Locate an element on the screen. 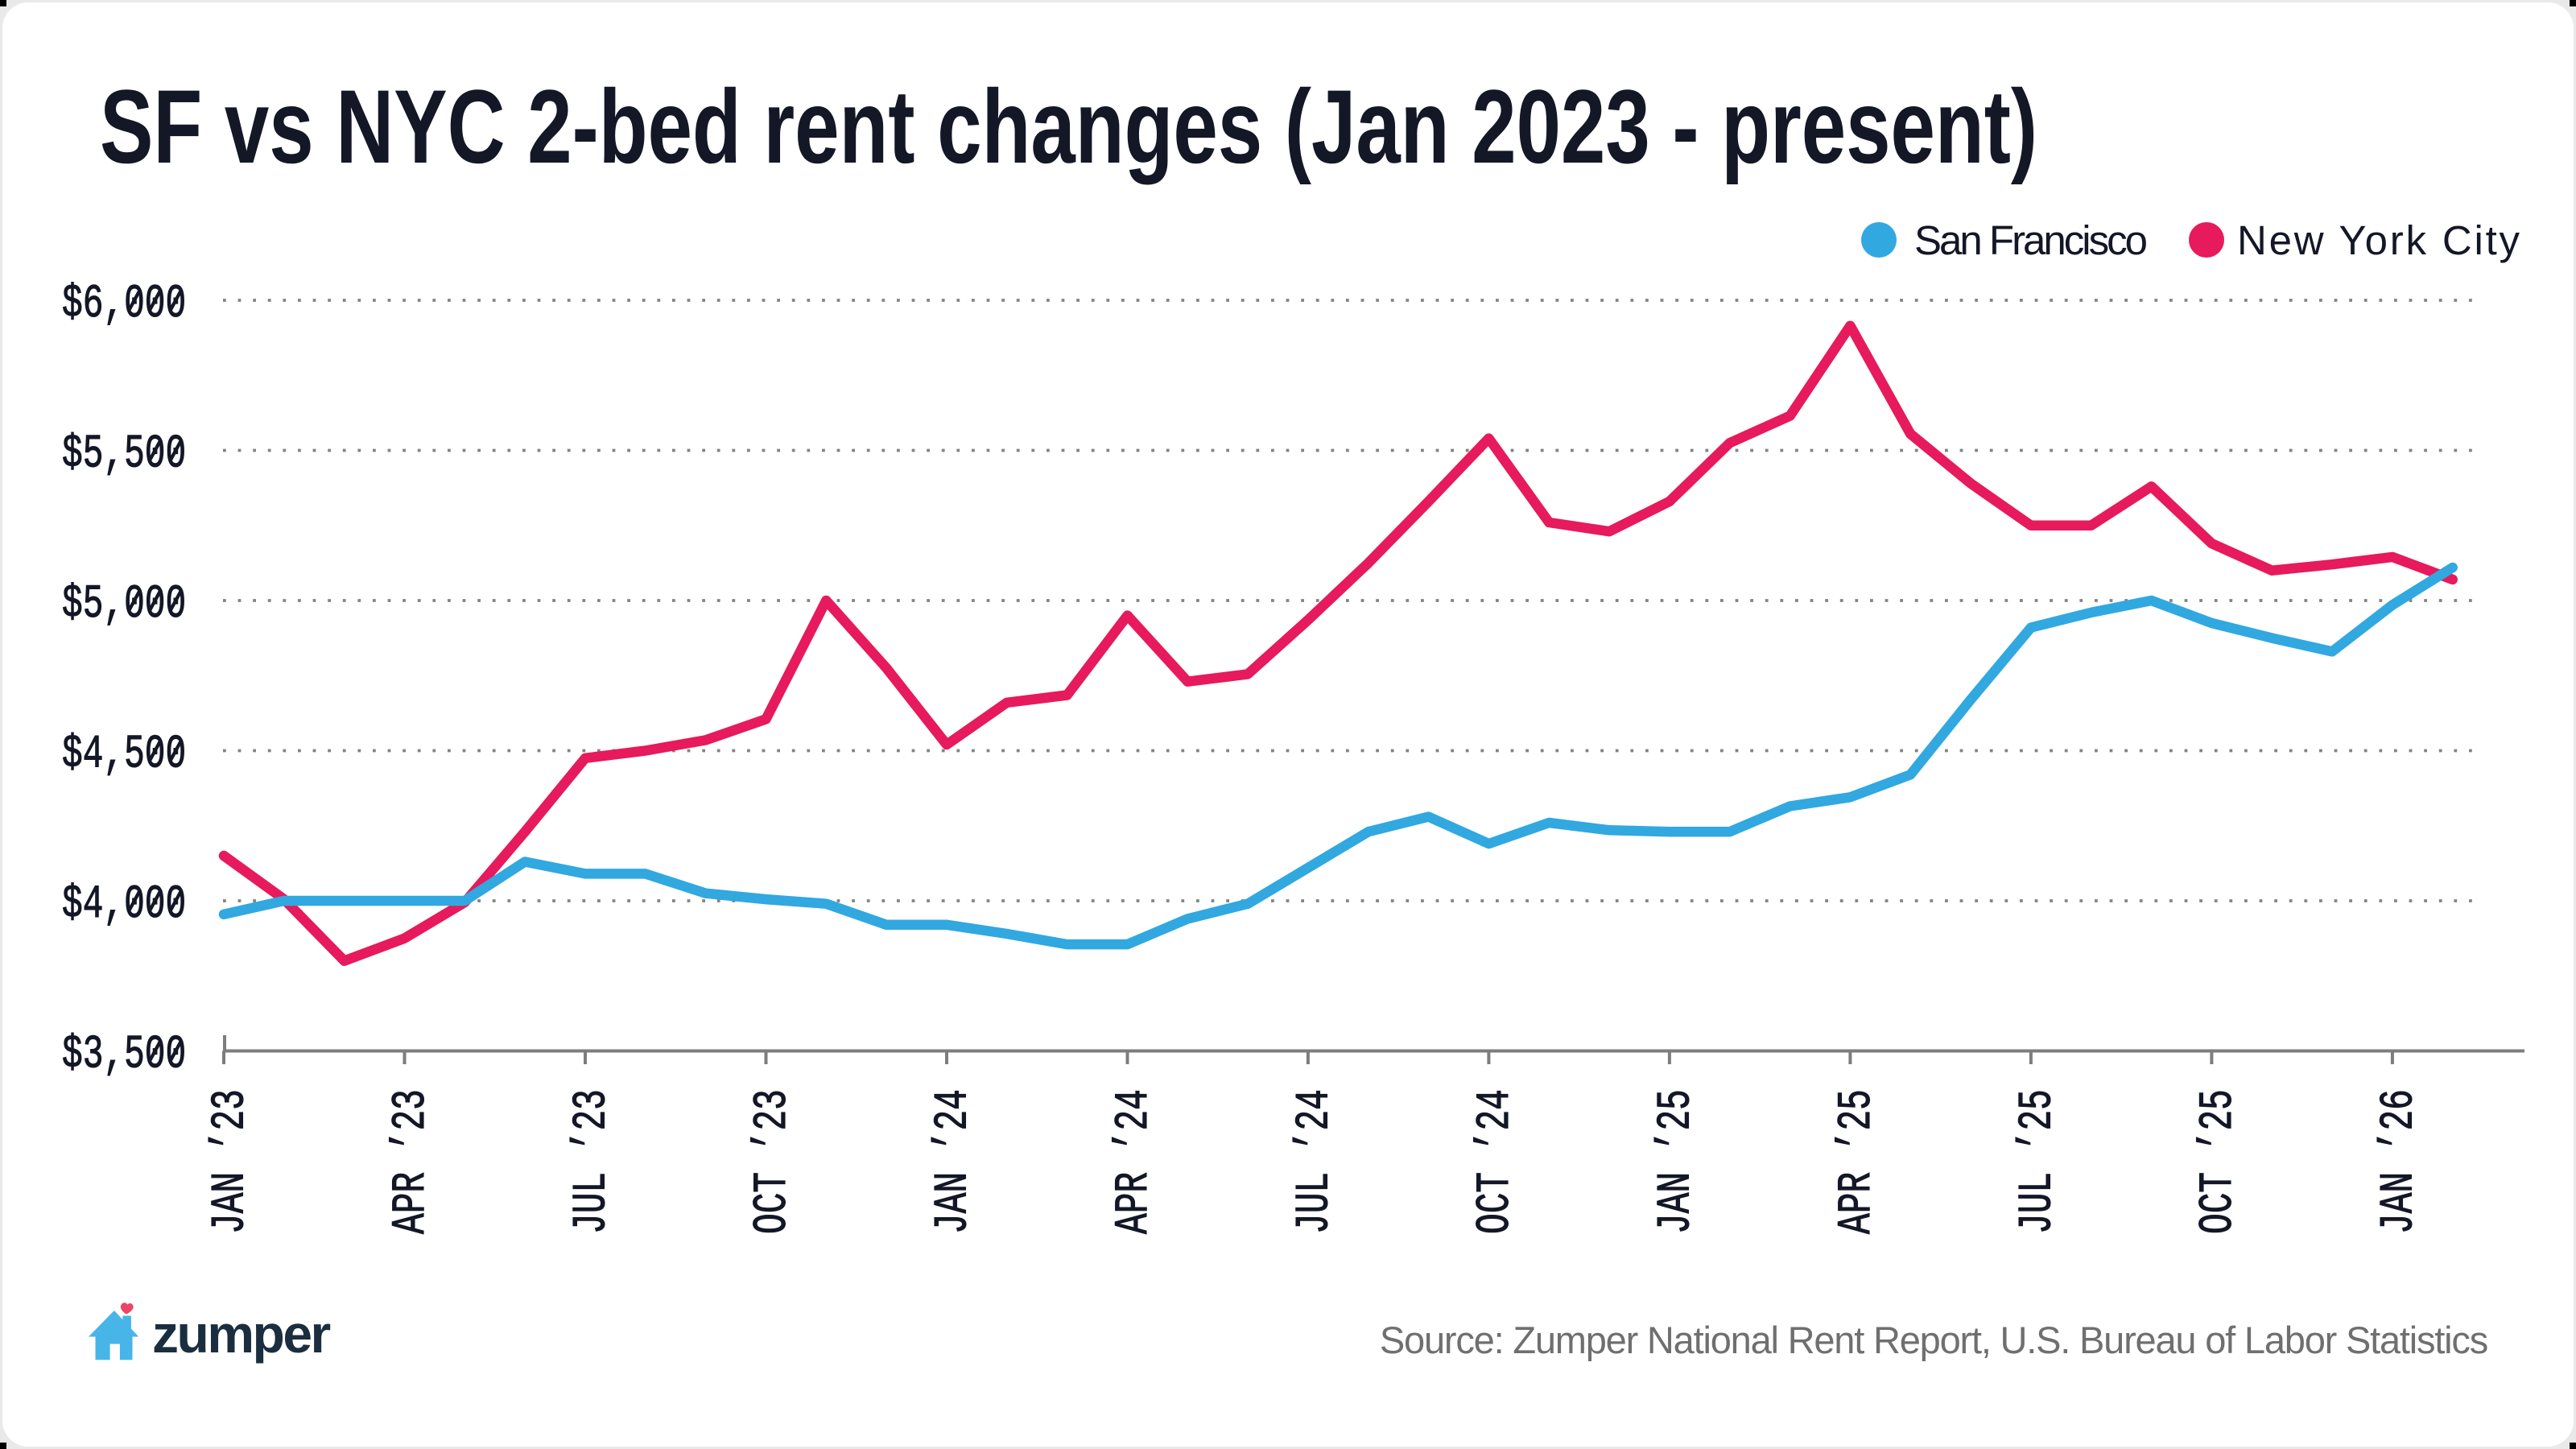  svg-text: $3,500 is located at coordinates (124, 1056).